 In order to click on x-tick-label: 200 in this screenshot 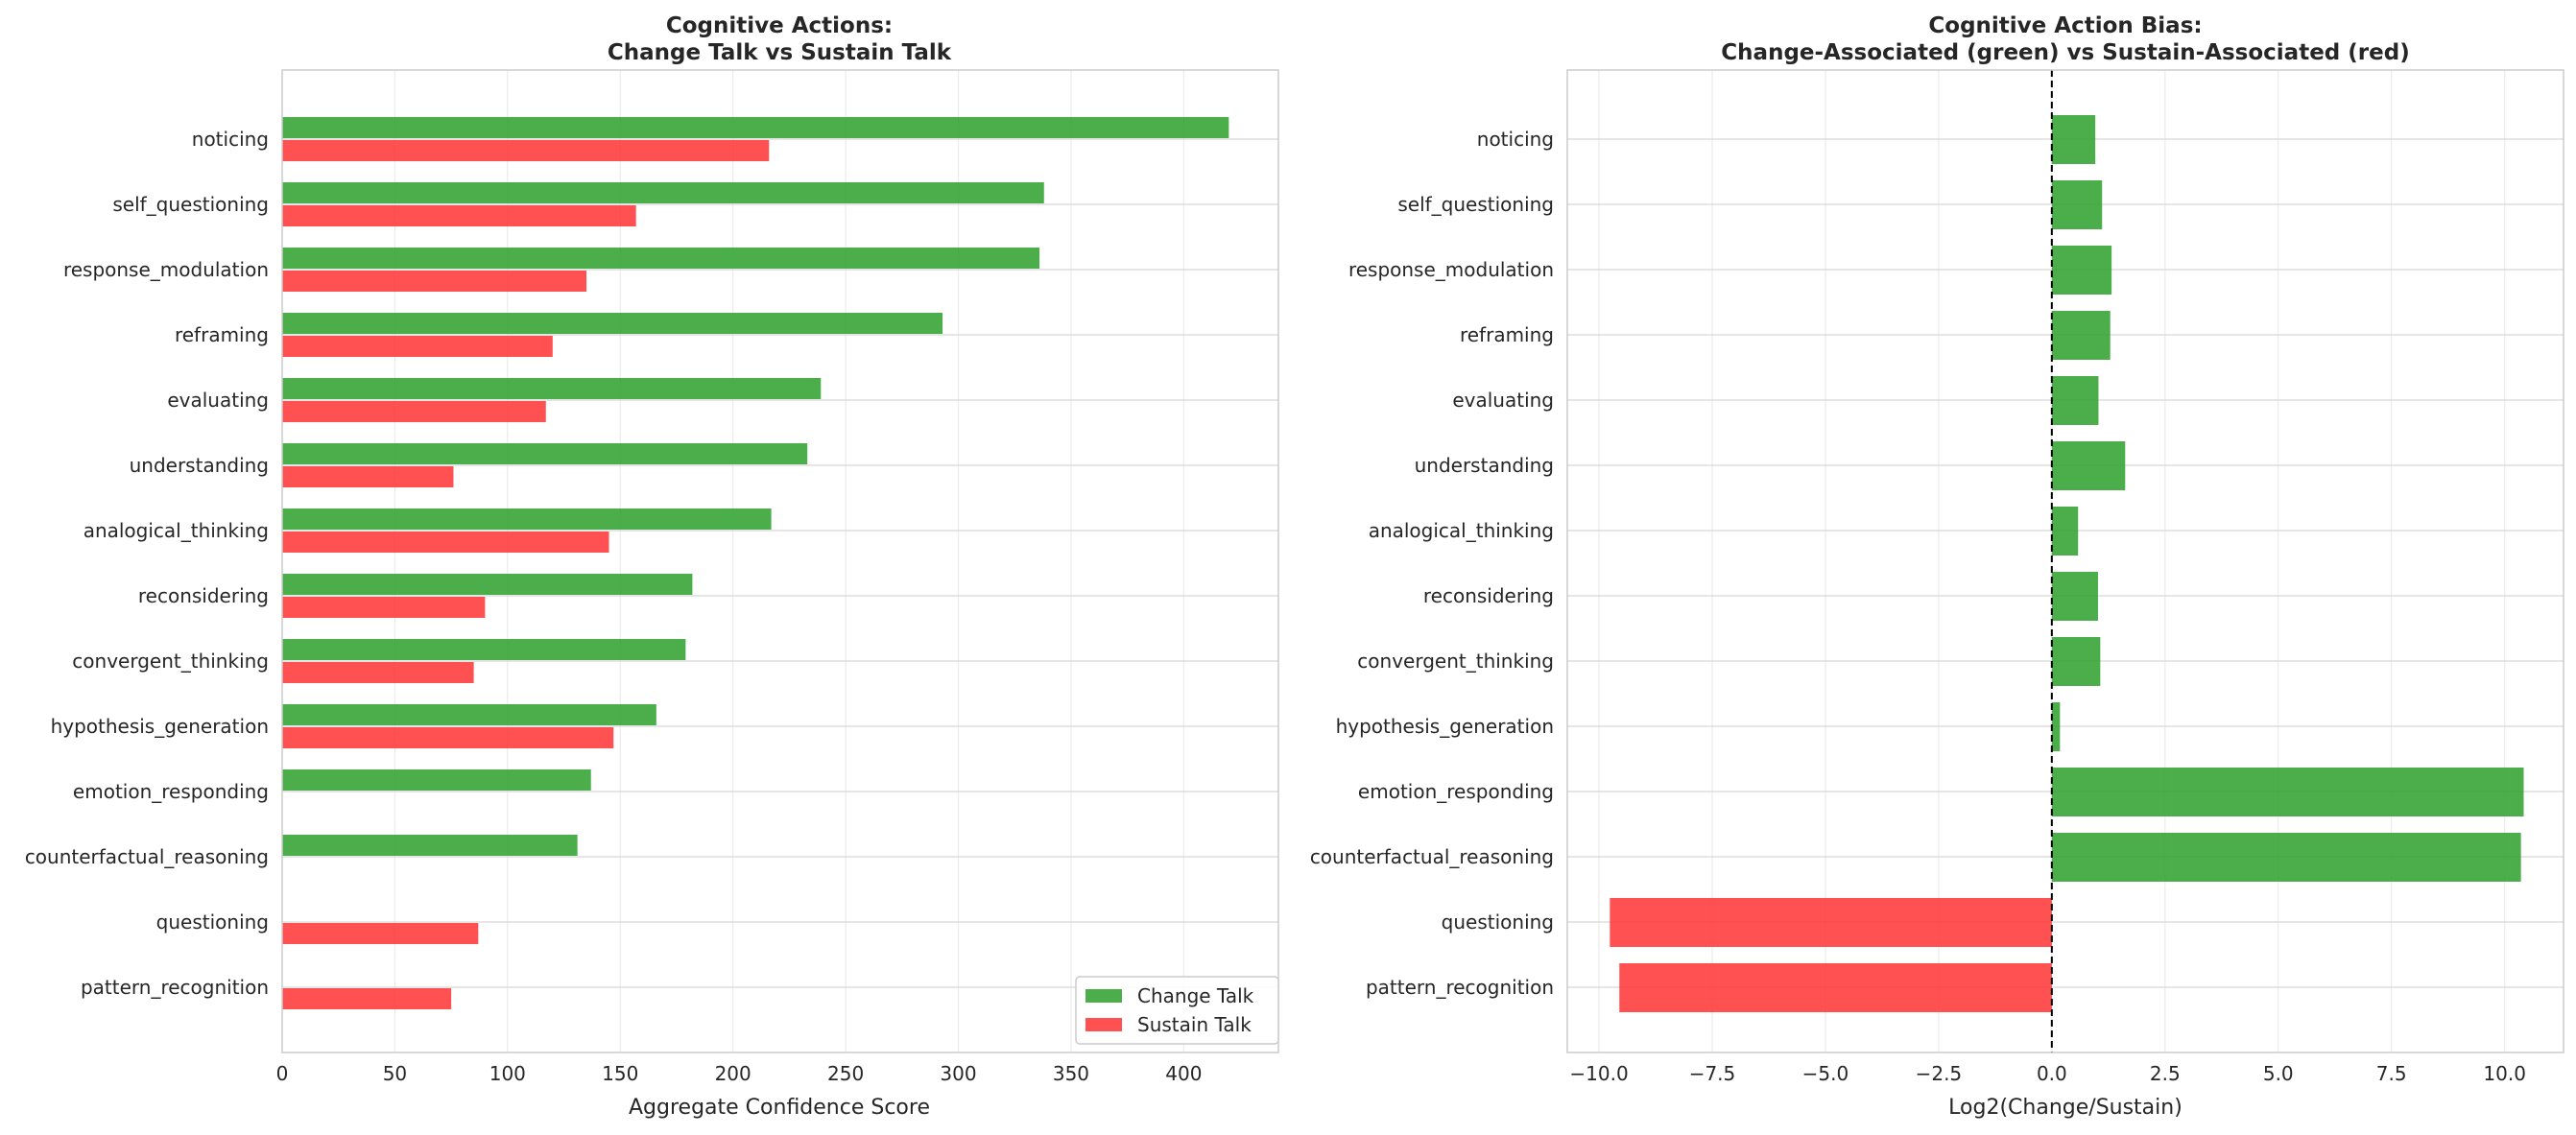, I will do `click(733, 1073)`.